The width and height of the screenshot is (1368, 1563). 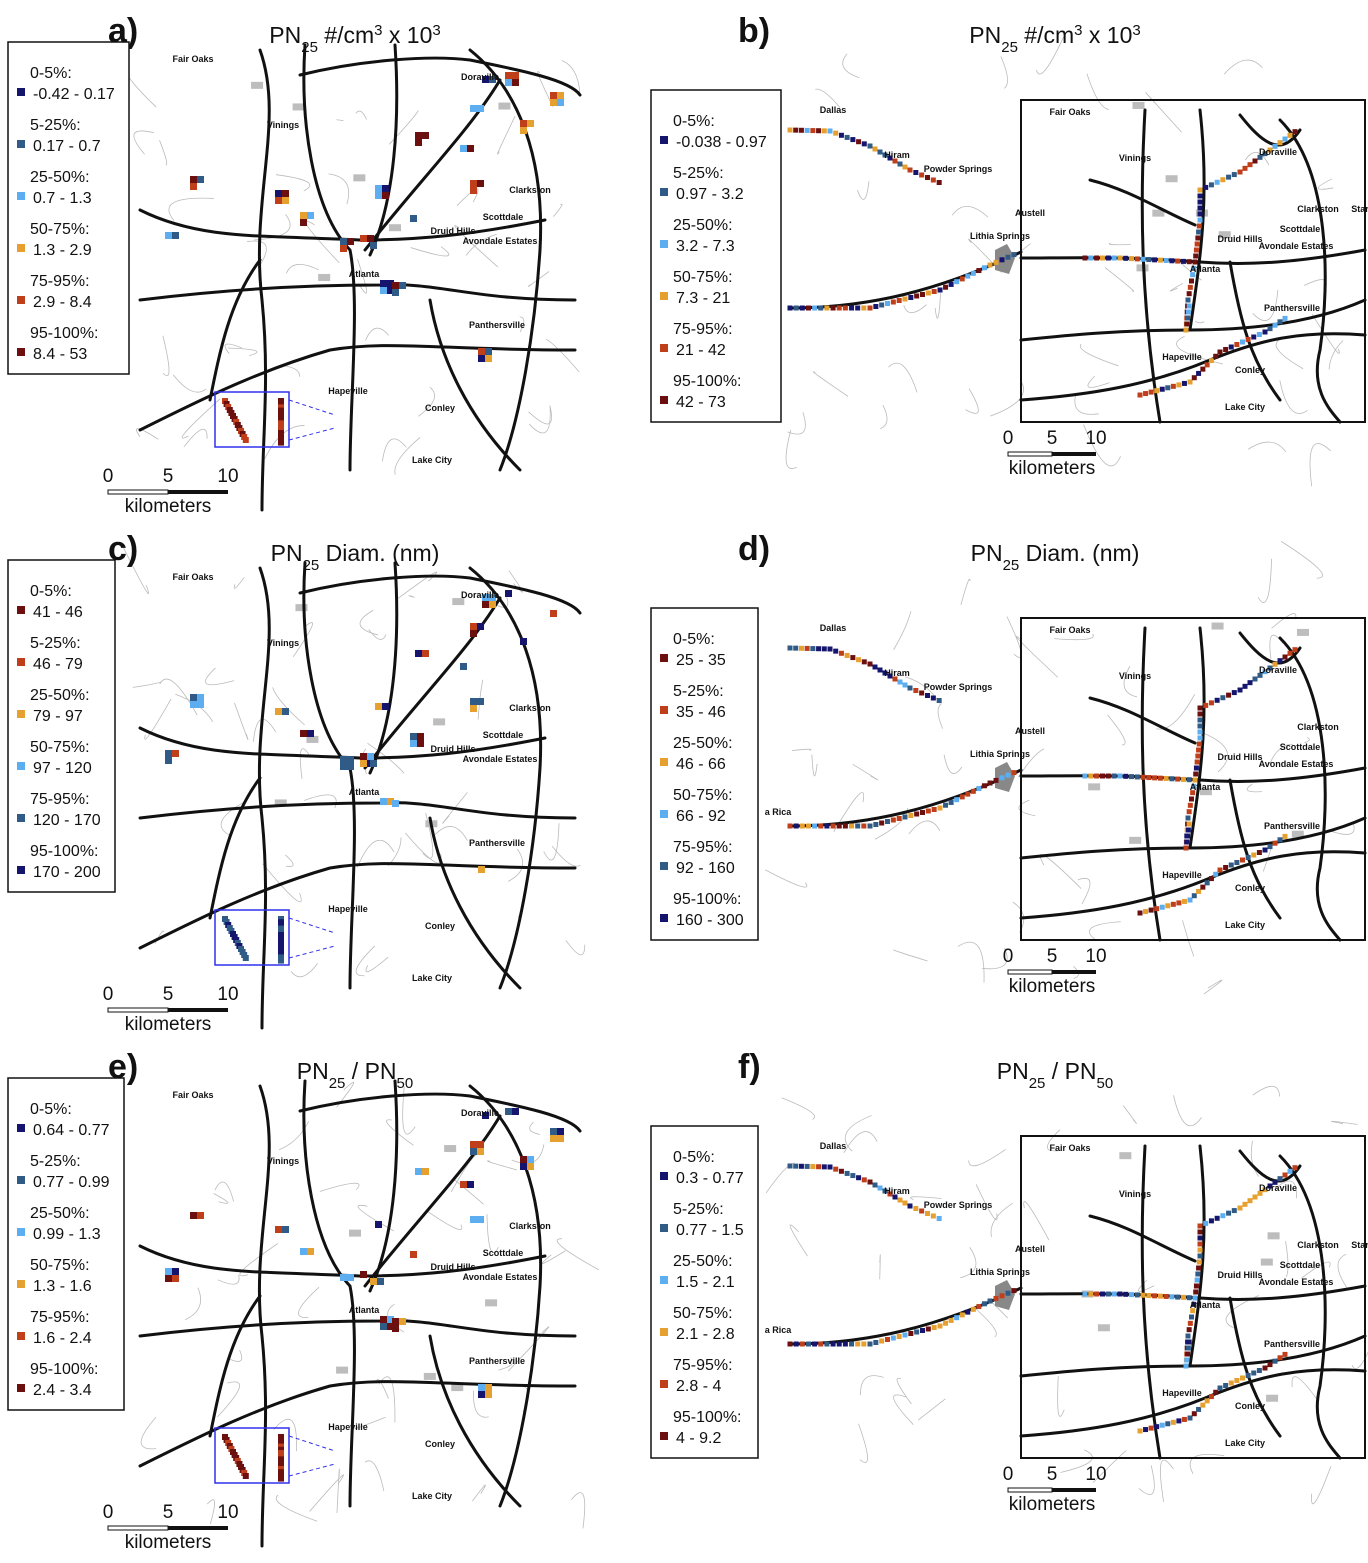 What do you see at coordinates (1193, 779) in the screenshot?
I see `inset-frame` at bounding box center [1193, 779].